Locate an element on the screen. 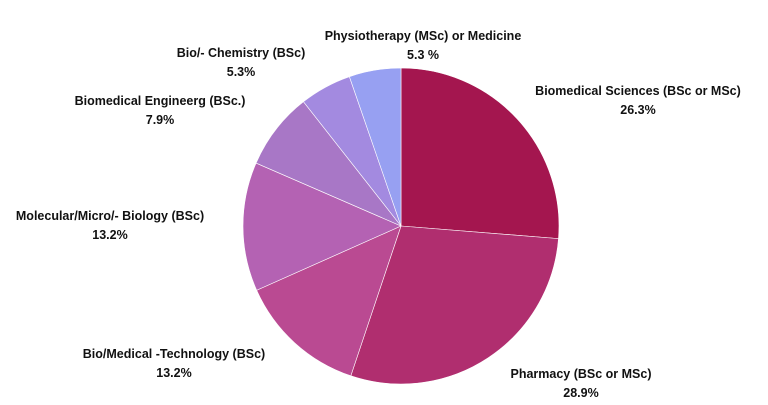  slice-value-biomedical-sciences-bsc-or-msc: 26.3% is located at coordinates (637, 110).